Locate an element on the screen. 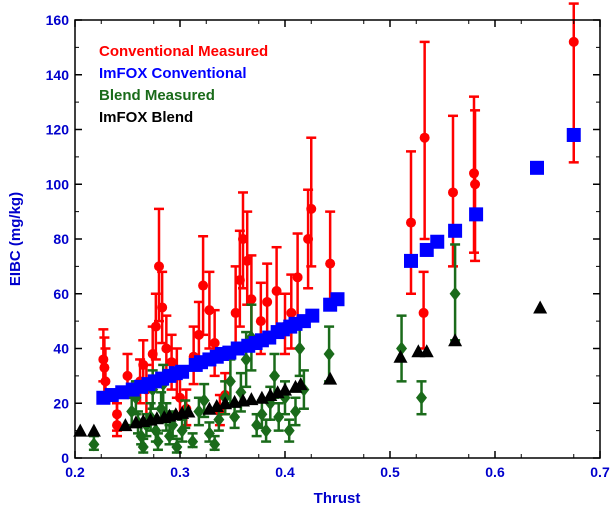  y-tick-label: 80 is located at coordinates (61, 239).